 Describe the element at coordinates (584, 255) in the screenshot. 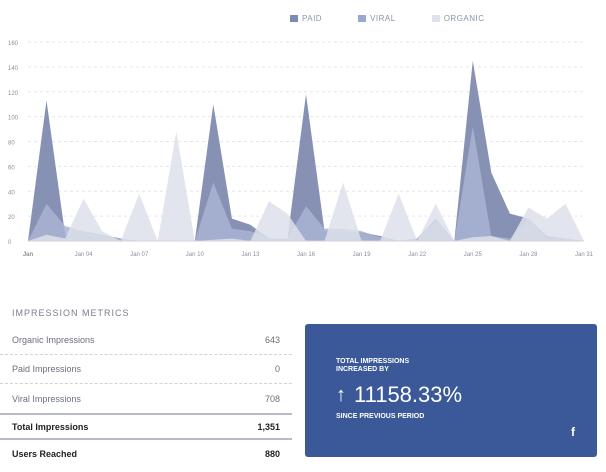

I see `x-tick-label: Jan 31` at that location.